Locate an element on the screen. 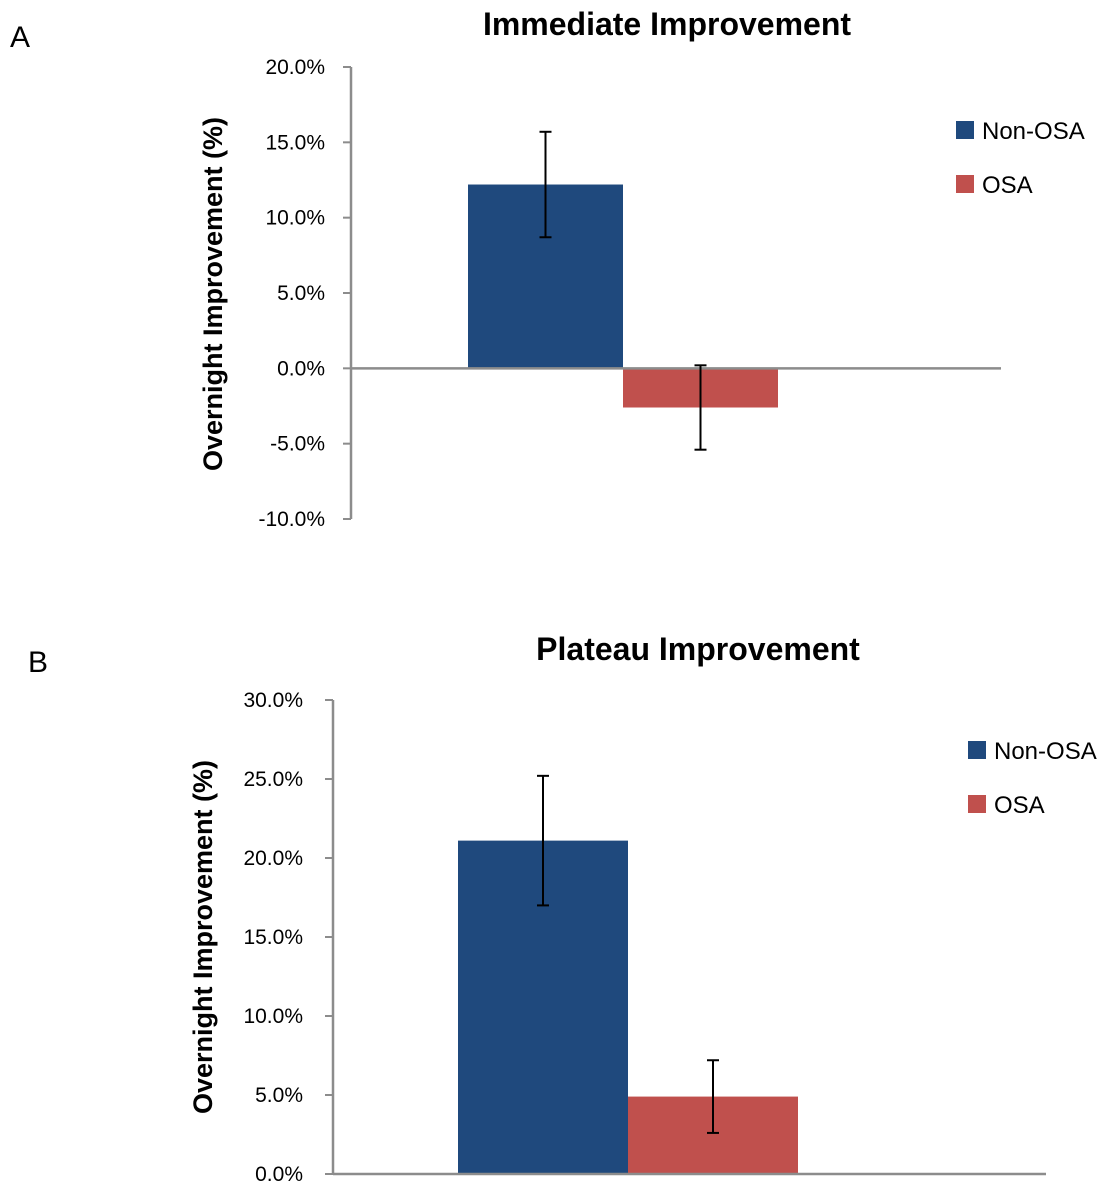 This screenshot has height=1189, width=1114. y-ticks: 30.0% 25.0% 20.0% 15.0% 10.0% 5.0% 0.0% is located at coordinates (288, 937).